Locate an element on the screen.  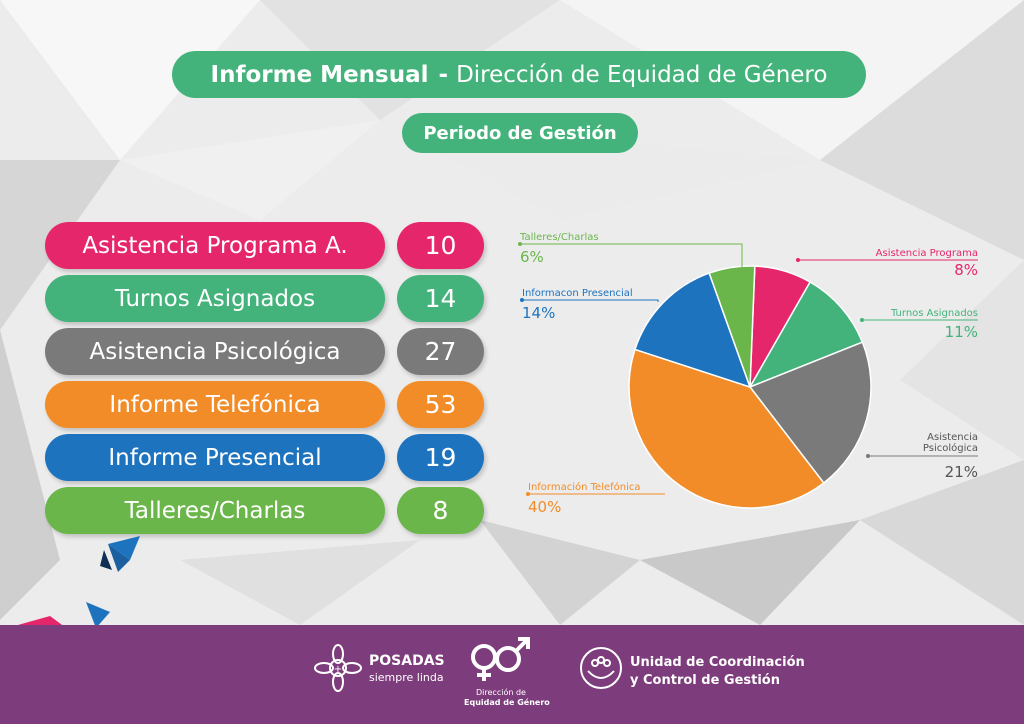
row-label-asistencia-programa: Asistencia Programa A. is located at coordinates (215, 245).